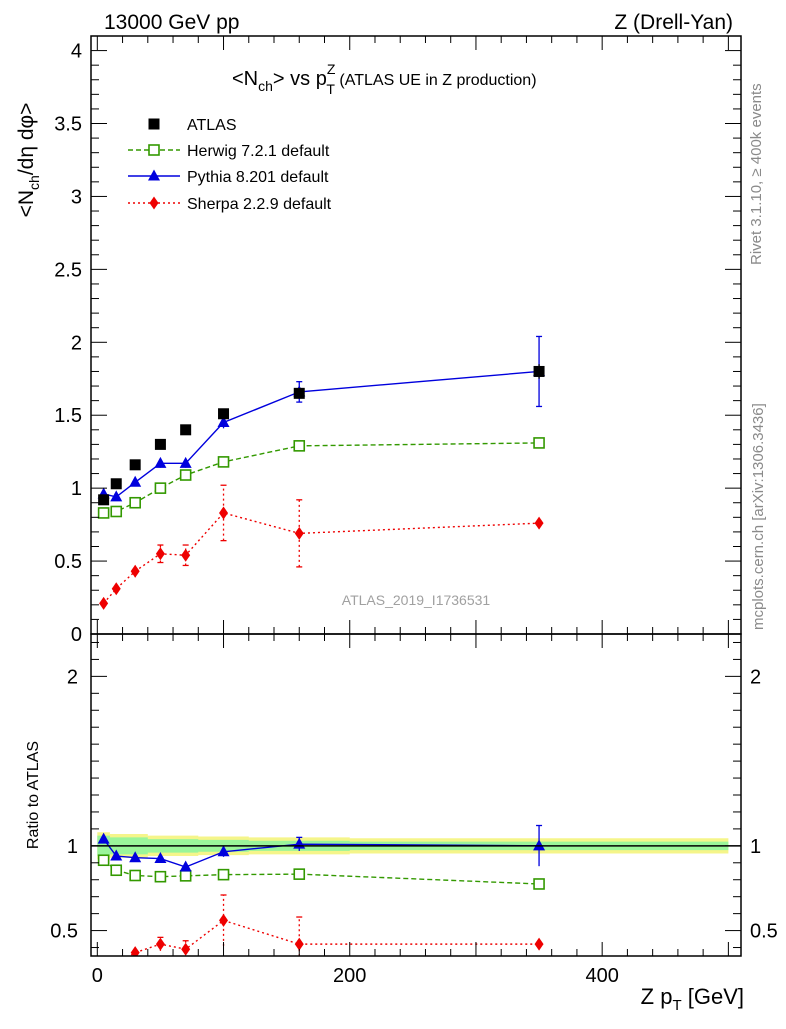 The width and height of the screenshot is (786, 1029). I want to click on xlabel-sub: T, so click(676, 1005).